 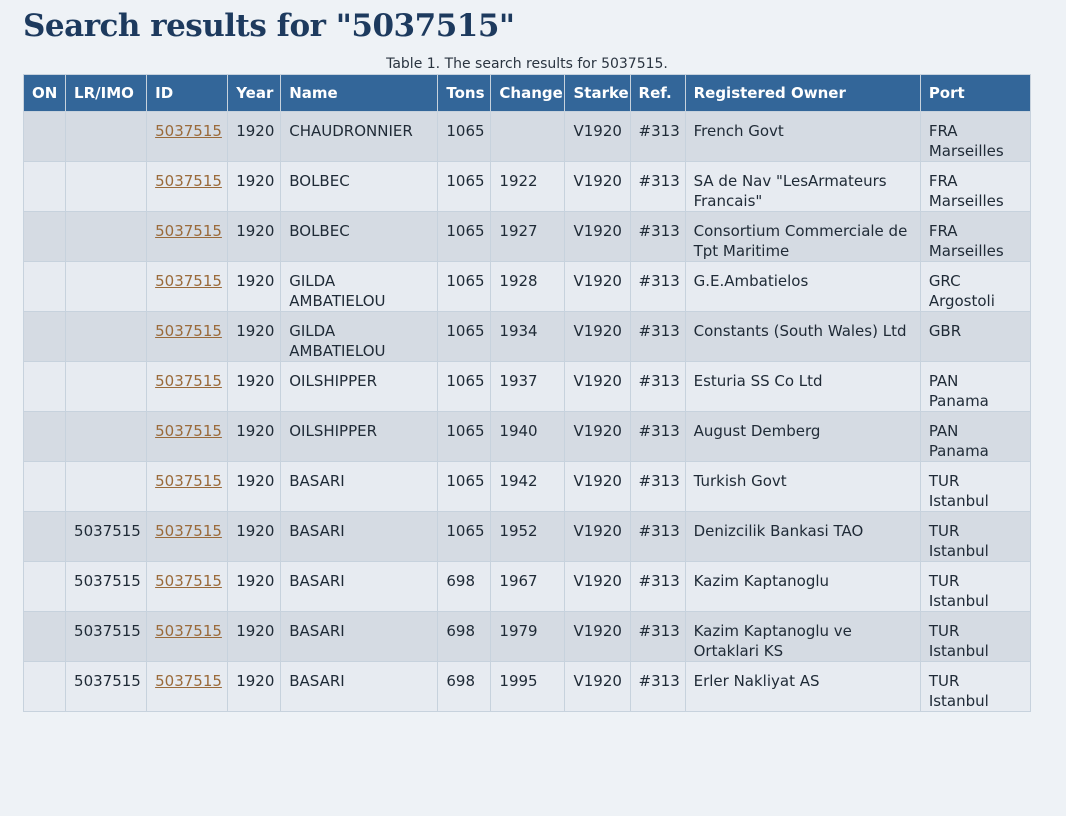 I want to click on col-header-lrimo: LR/IMO, so click(x=106, y=93).